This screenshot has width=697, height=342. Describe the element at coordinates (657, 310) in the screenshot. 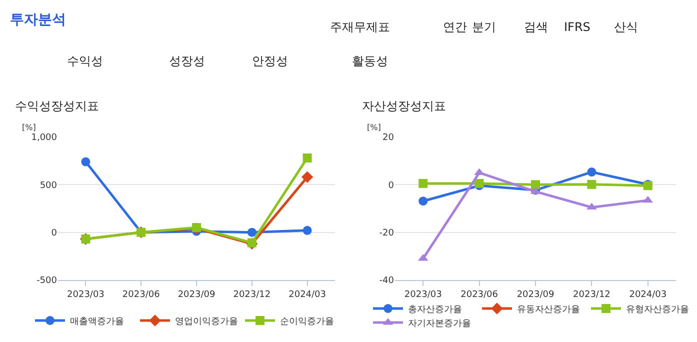

I see `legend-label: 유형자산증가율` at that location.